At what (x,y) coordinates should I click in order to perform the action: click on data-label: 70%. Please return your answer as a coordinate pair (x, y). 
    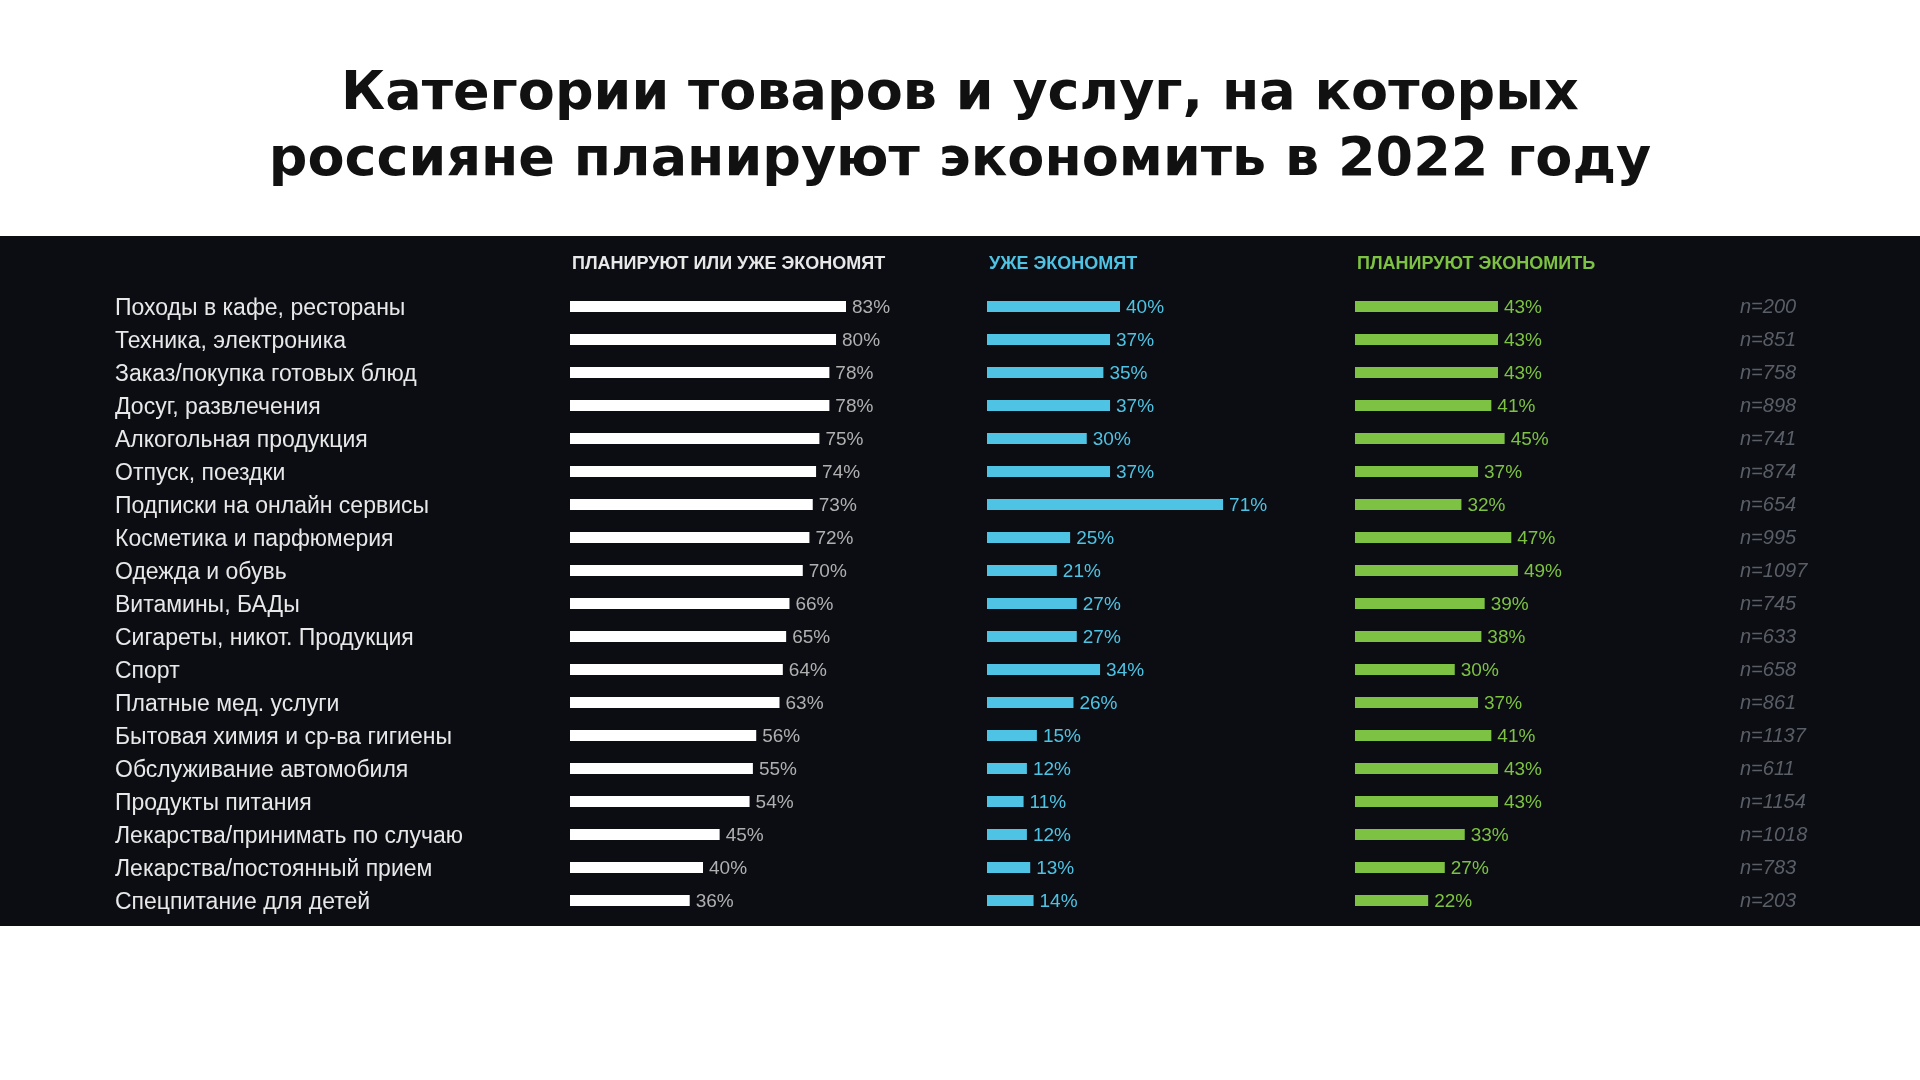
    Looking at the image, I should click on (827, 570).